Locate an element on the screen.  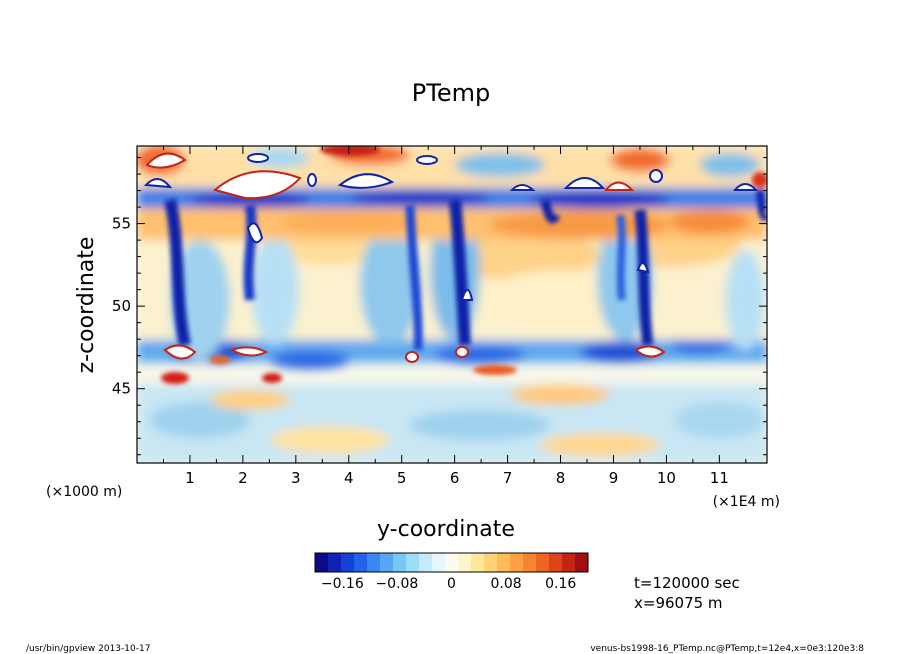
x-tick-label: 4 is located at coordinates (349, 478).